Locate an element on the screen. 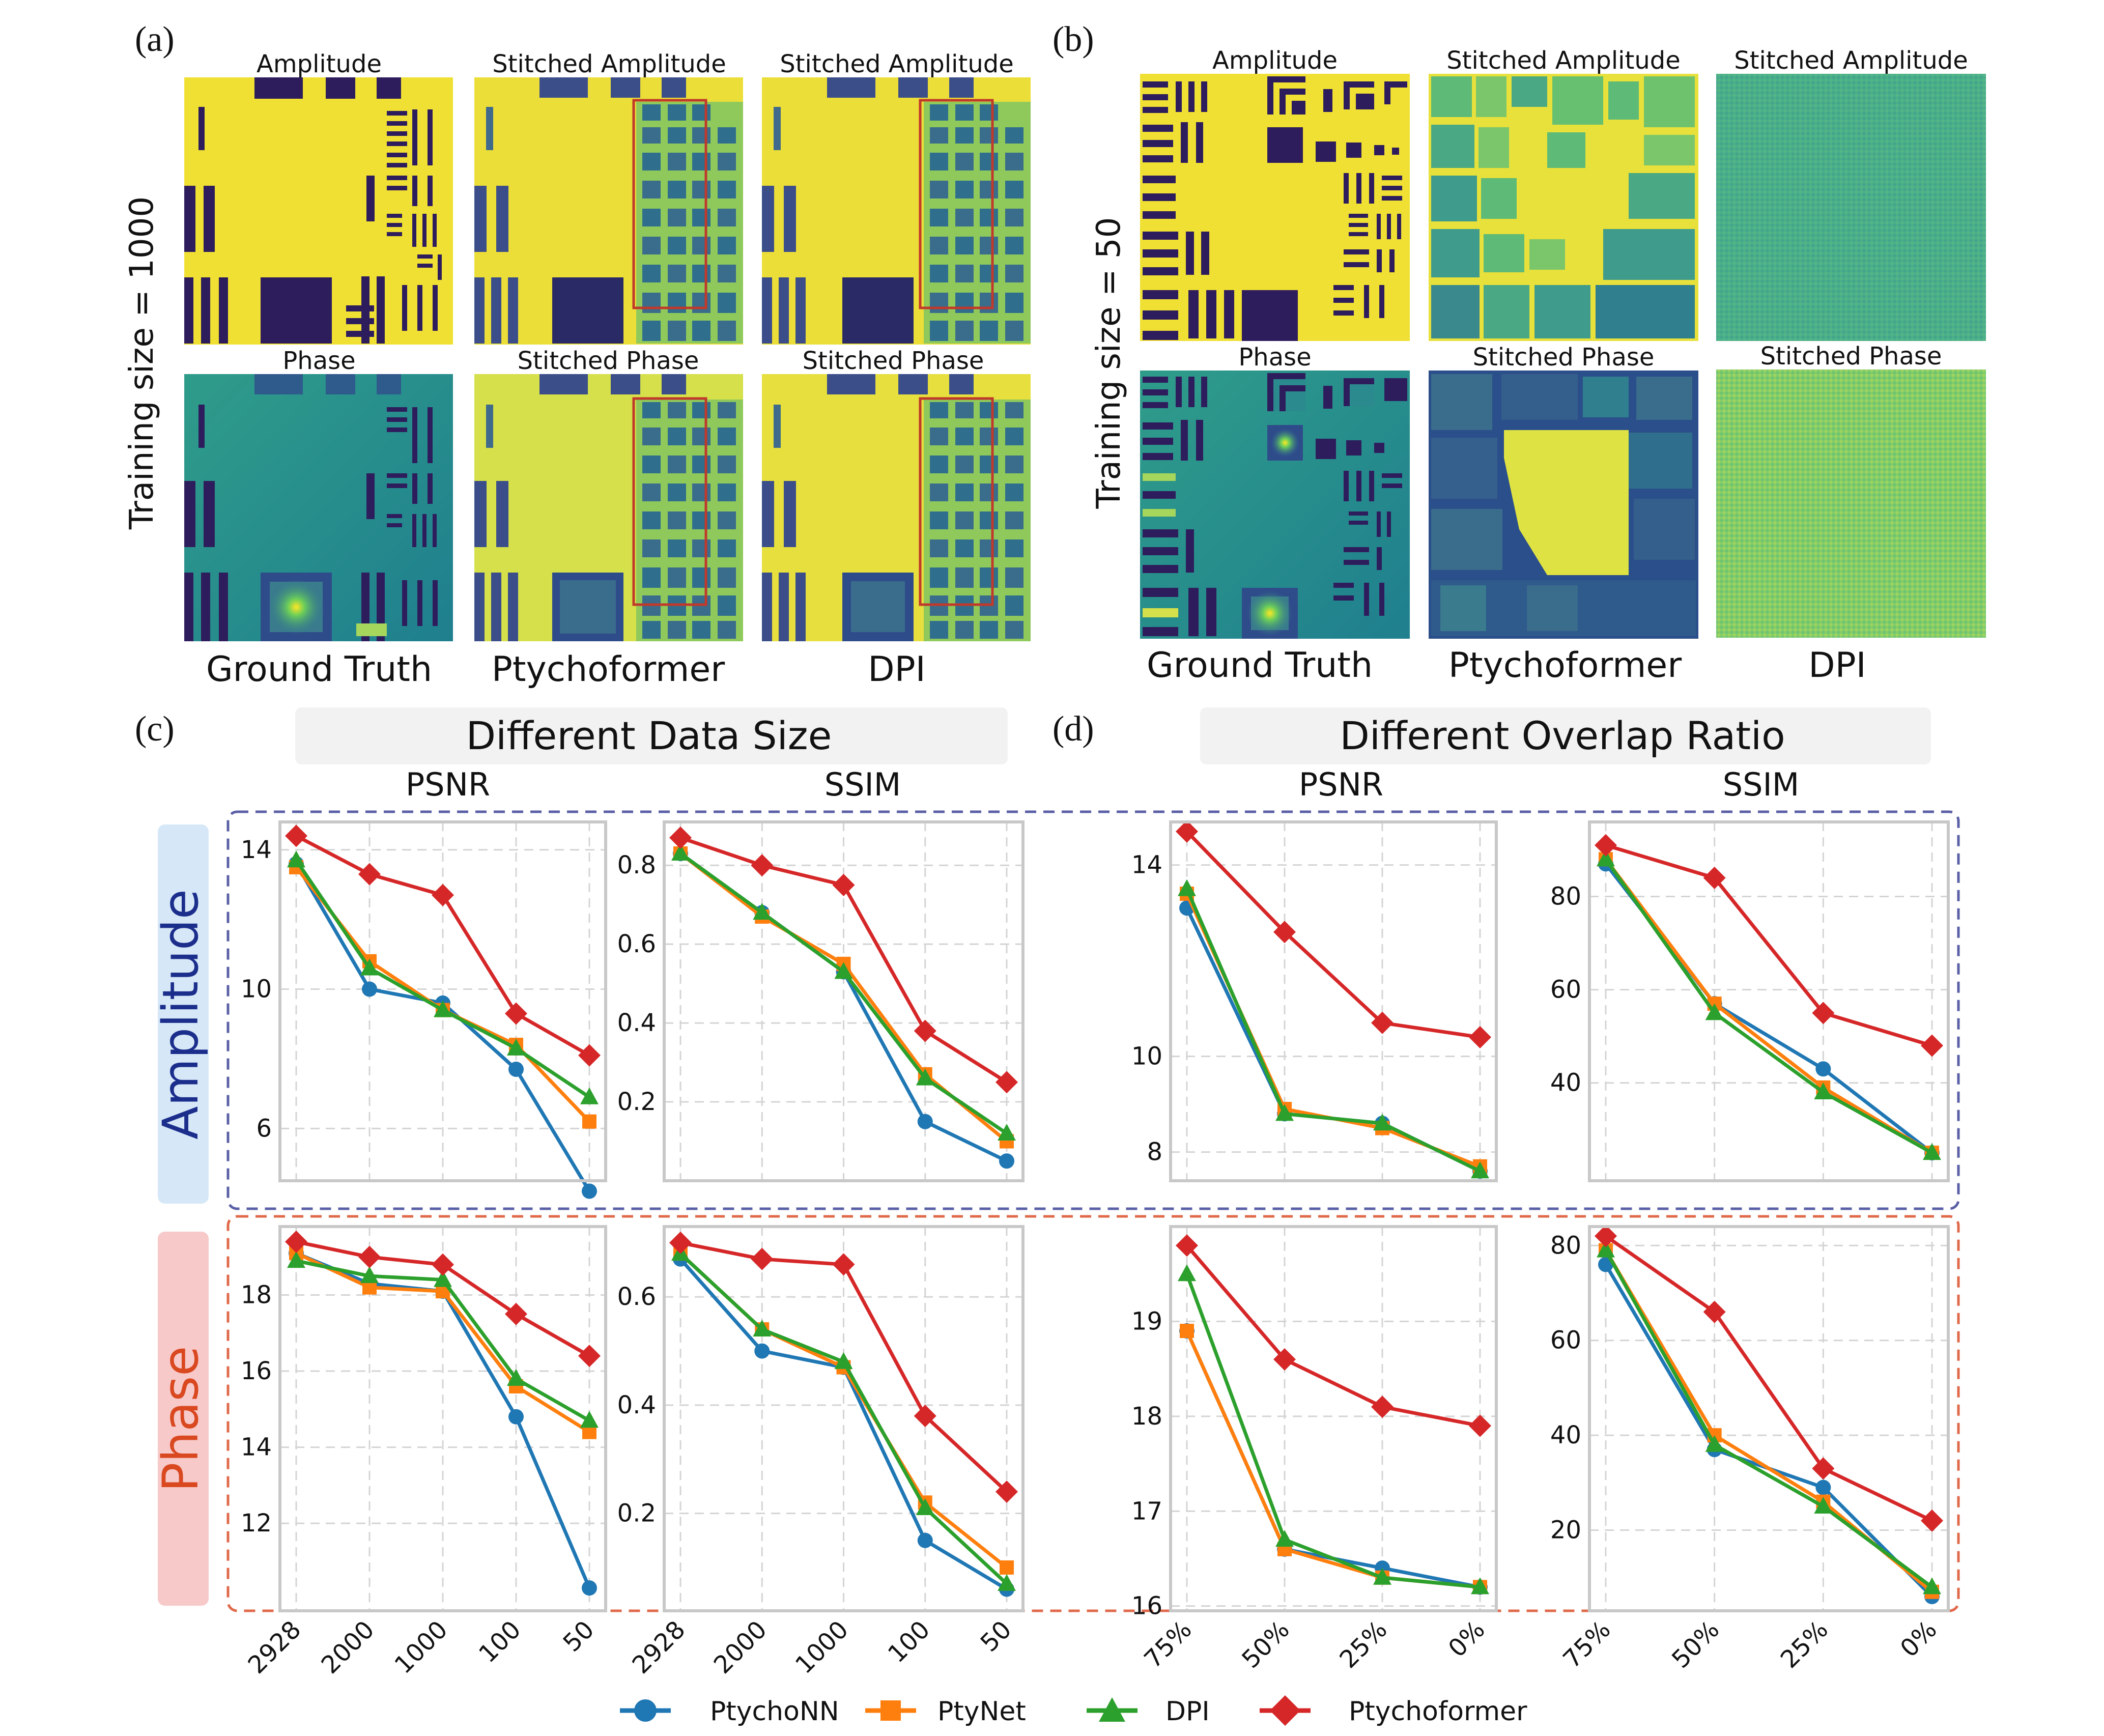  chart-d-ph-ssim: 20 40 60 80 75% 50% 25% 0% is located at coordinates (1750, 1450).